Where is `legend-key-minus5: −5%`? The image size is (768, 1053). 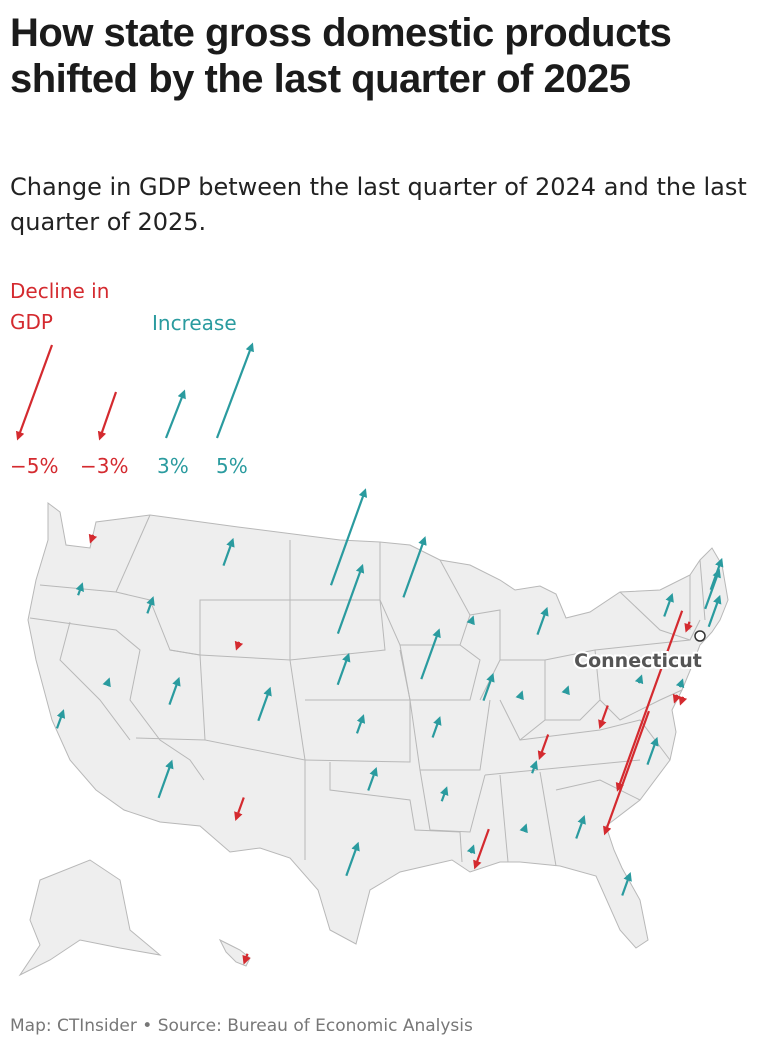 legend-key-minus5: −5% is located at coordinates (34, 466).